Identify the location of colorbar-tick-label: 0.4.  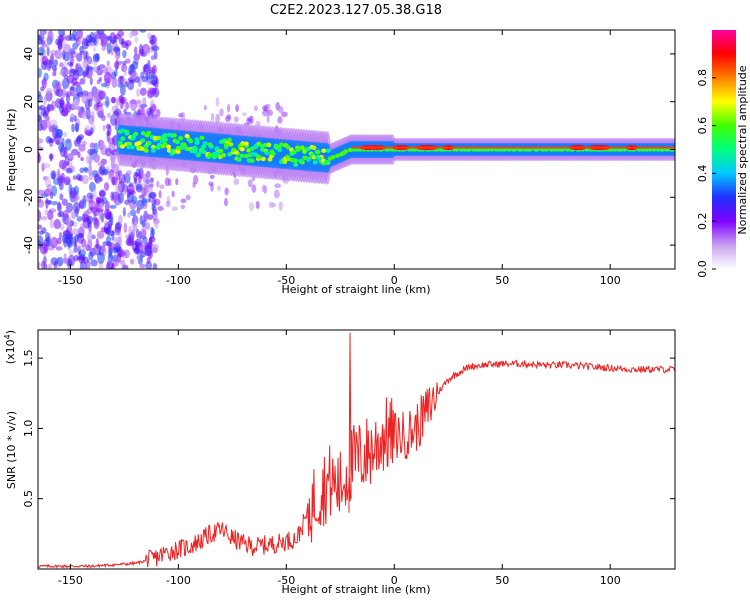
(702, 174).